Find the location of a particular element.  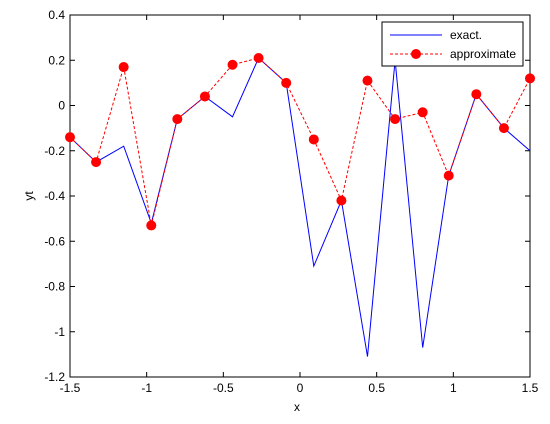

x-tick-label: 0.5 is located at coordinates (376, 388).